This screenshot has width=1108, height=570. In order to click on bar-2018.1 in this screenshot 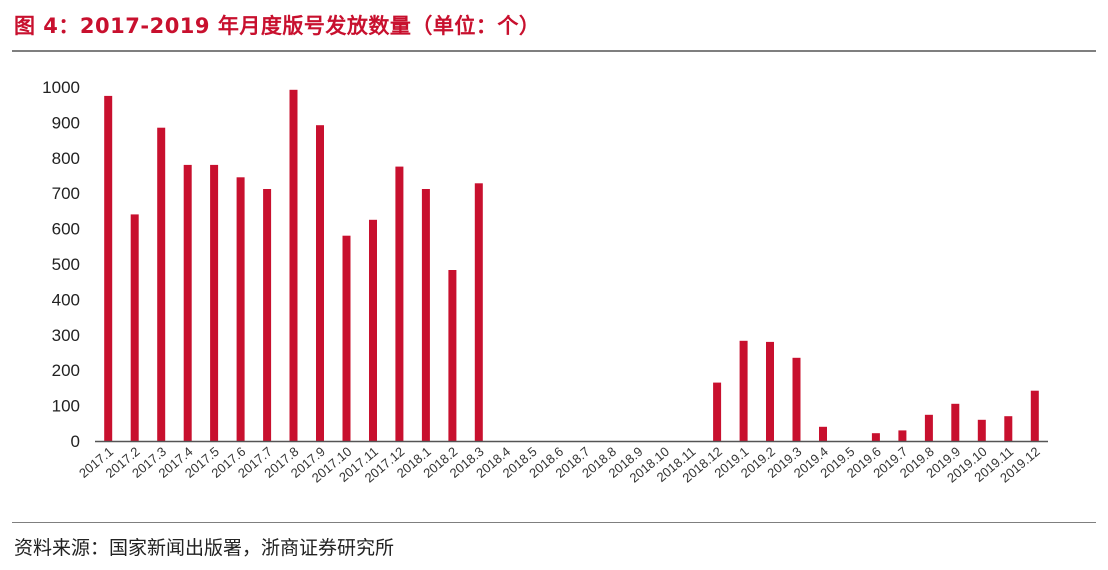, I will do `click(425, 315)`.